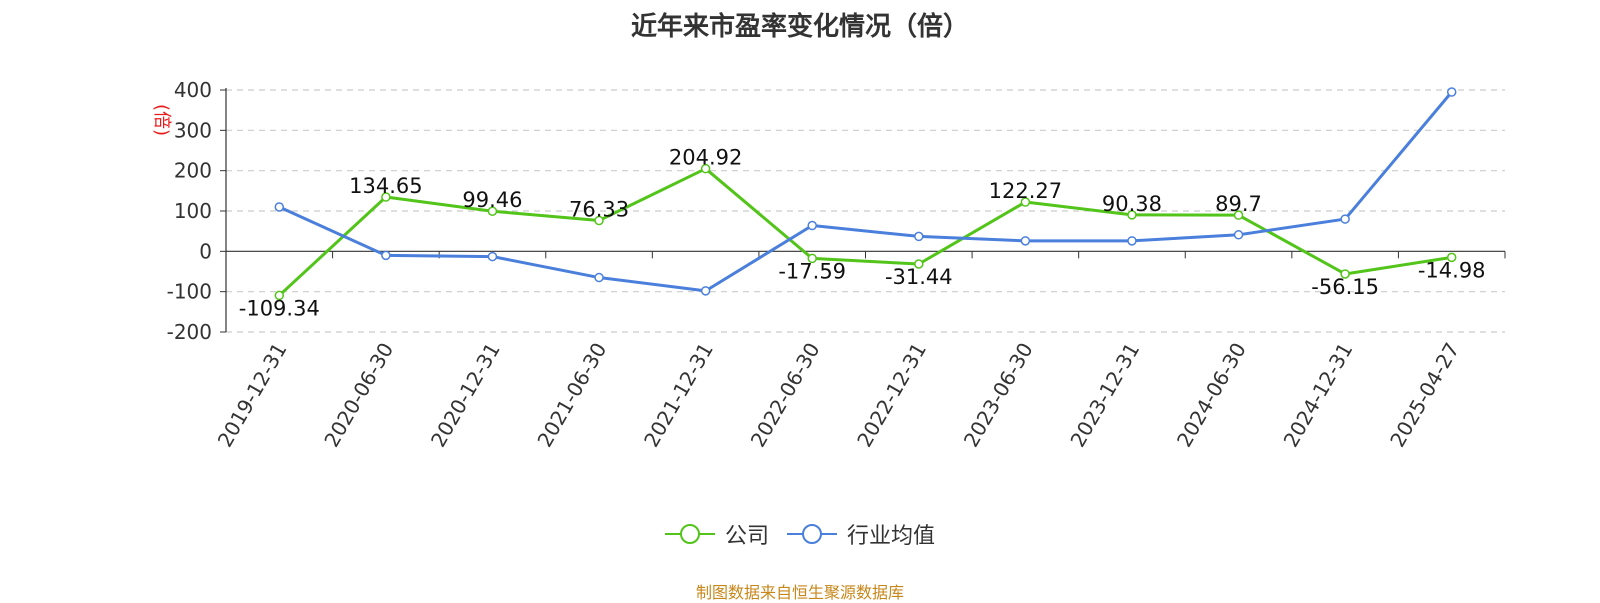 The width and height of the screenshot is (1600, 603). I want to click on legend-swatch-industry-average, so click(812, 534).